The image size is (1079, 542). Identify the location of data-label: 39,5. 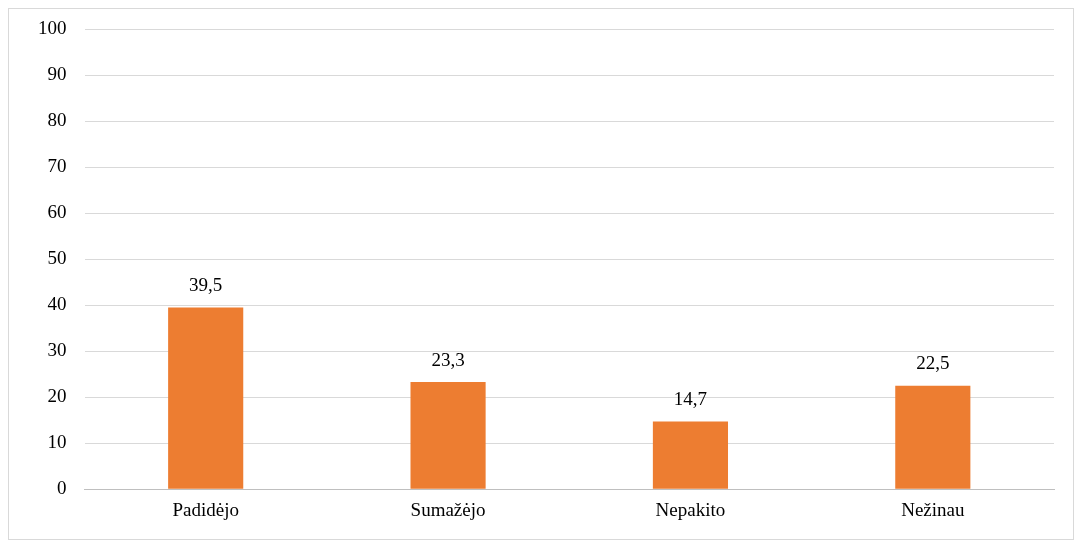
(206, 285).